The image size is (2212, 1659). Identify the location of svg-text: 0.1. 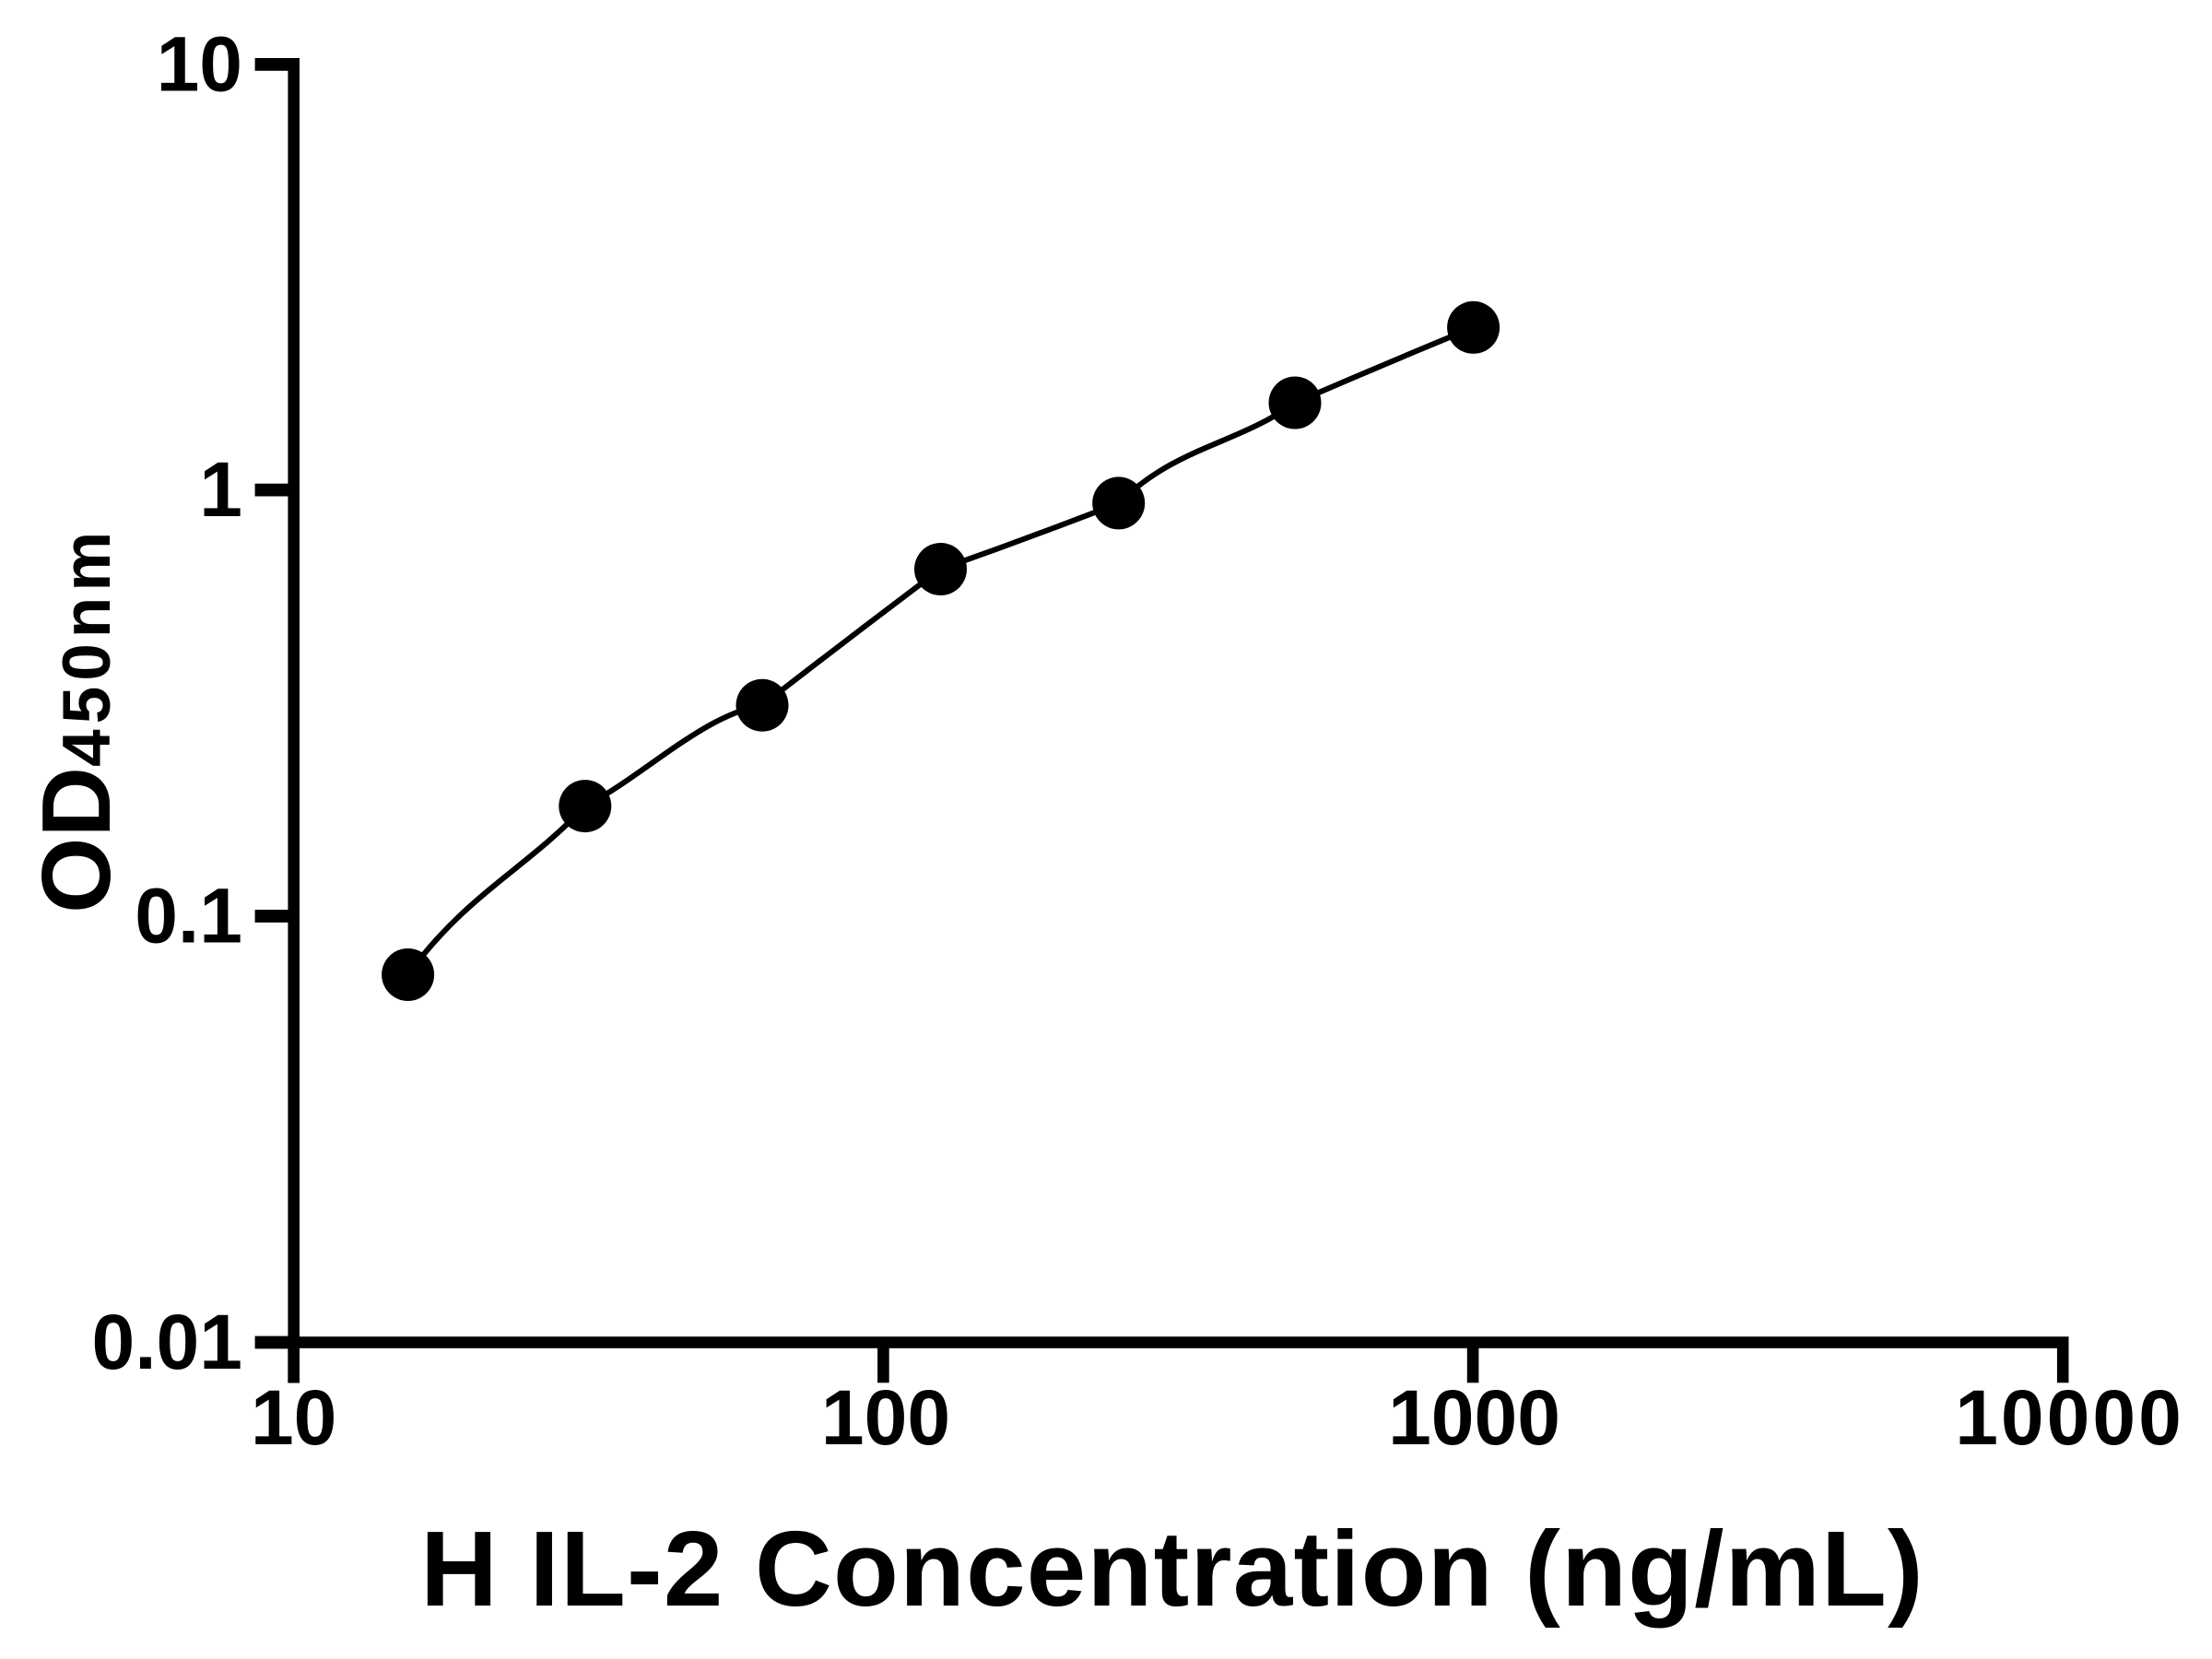
(188, 916).